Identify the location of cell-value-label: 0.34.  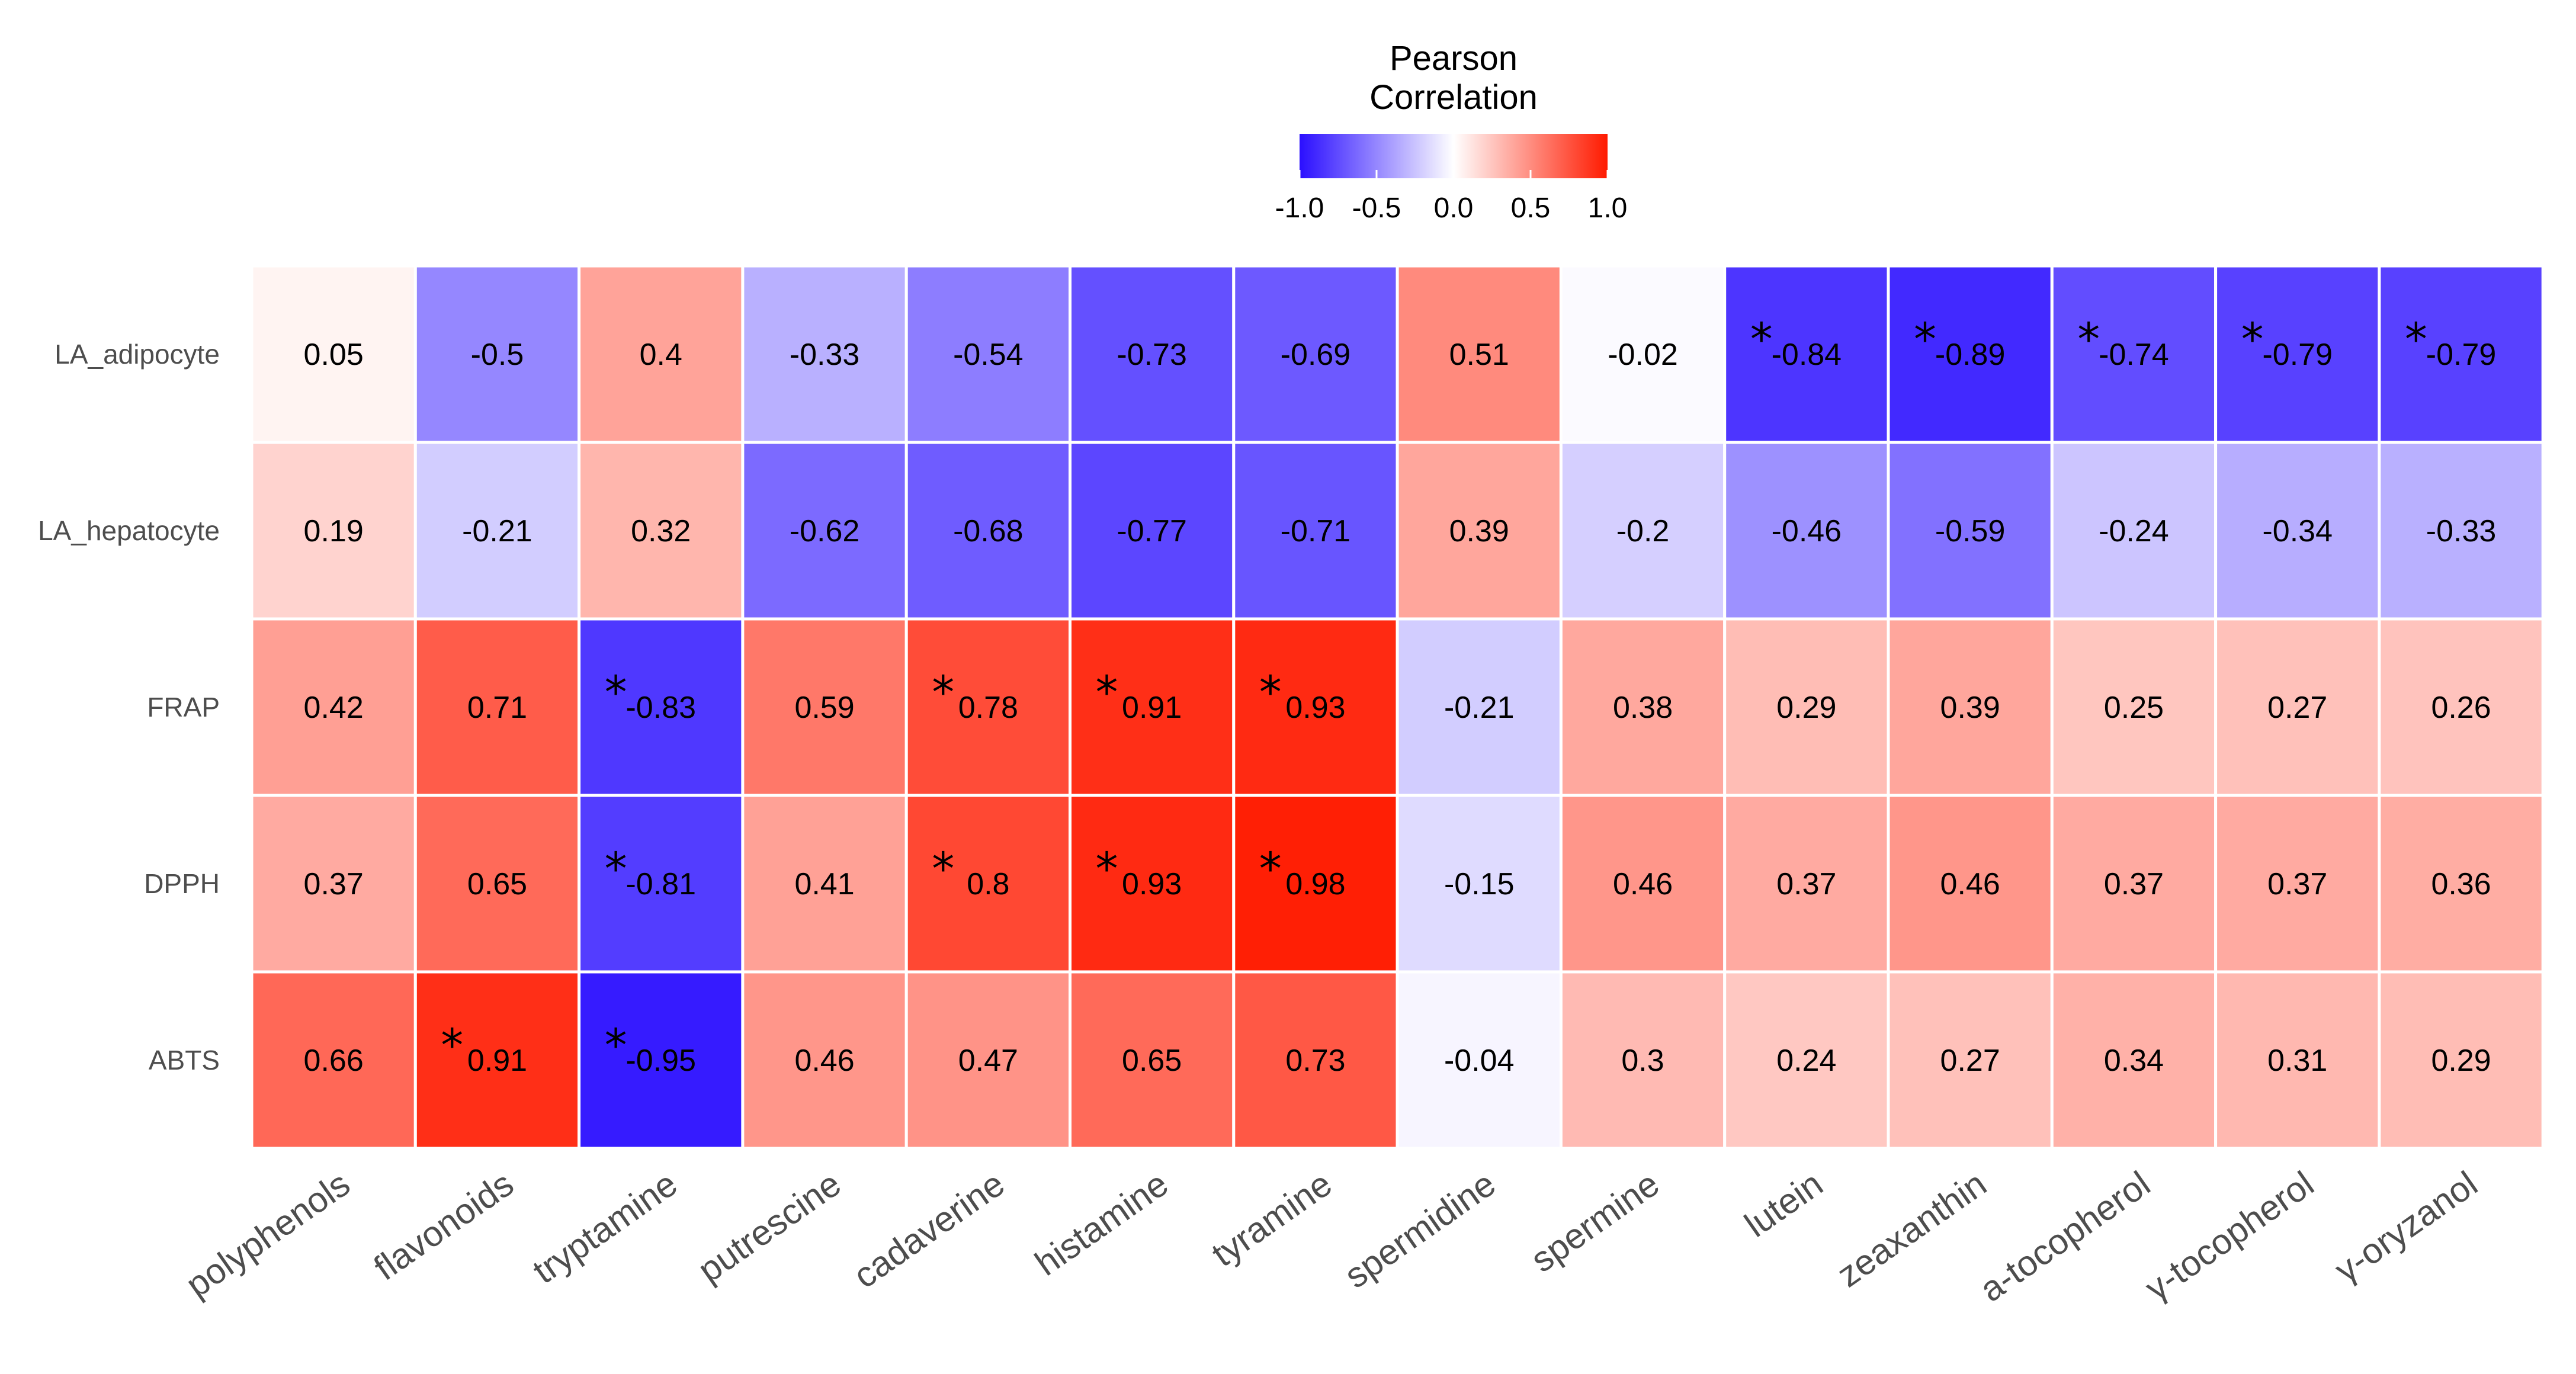
(2134, 1061).